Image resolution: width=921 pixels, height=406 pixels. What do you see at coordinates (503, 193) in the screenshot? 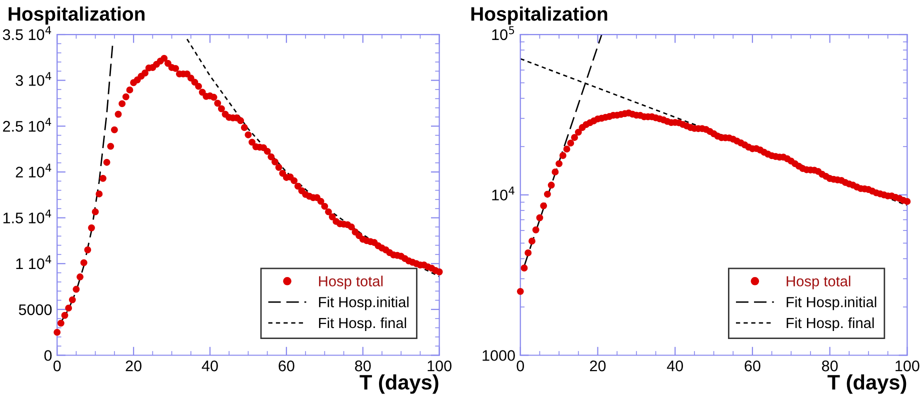
I see `y-tick-label: 10$^{4}$` at bounding box center [503, 193].